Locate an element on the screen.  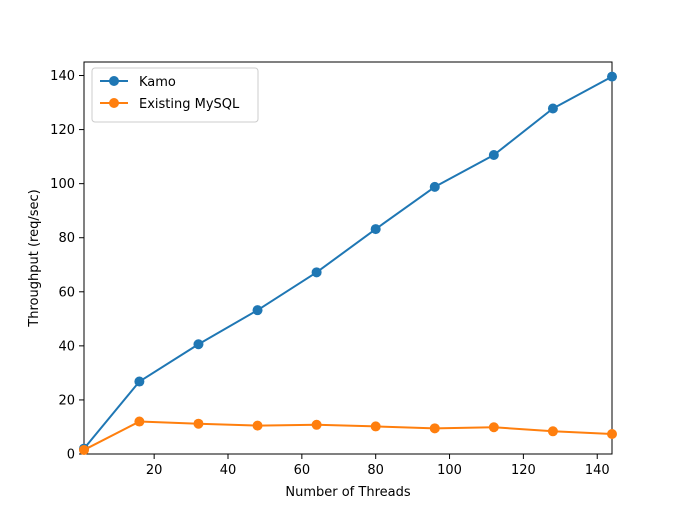
legend-box is located at coordinates (175, 95).